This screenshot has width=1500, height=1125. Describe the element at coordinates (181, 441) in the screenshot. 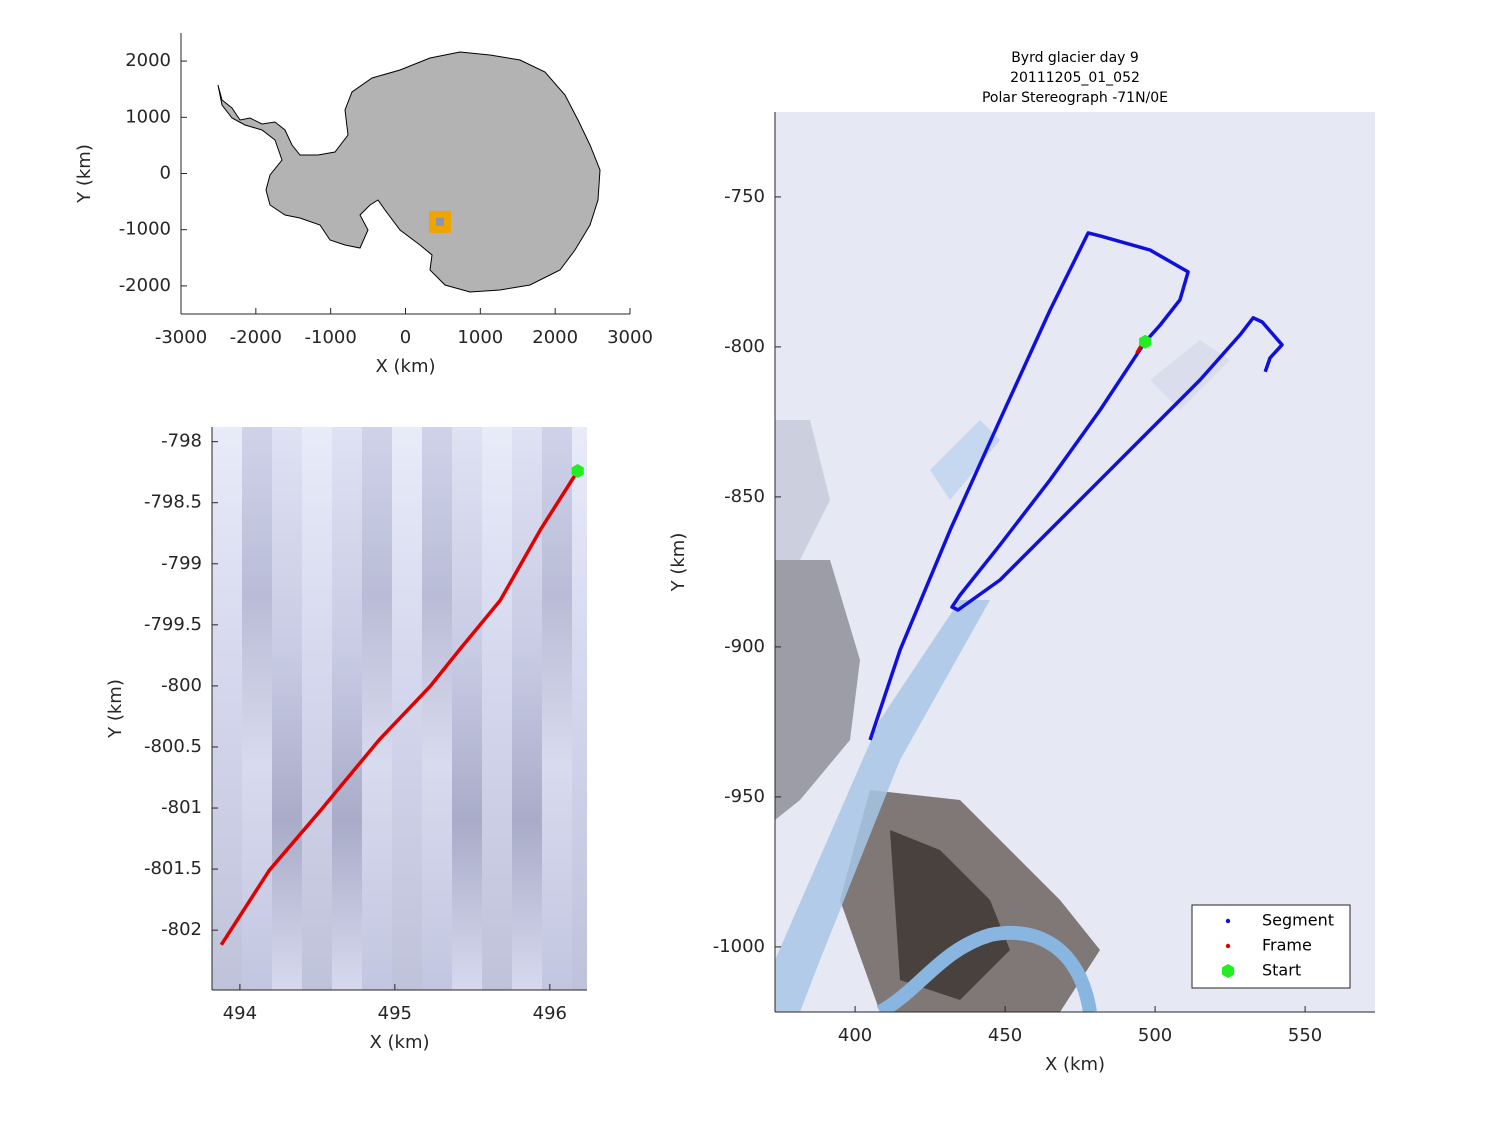

I see `y-tick-label: -798` at that location.